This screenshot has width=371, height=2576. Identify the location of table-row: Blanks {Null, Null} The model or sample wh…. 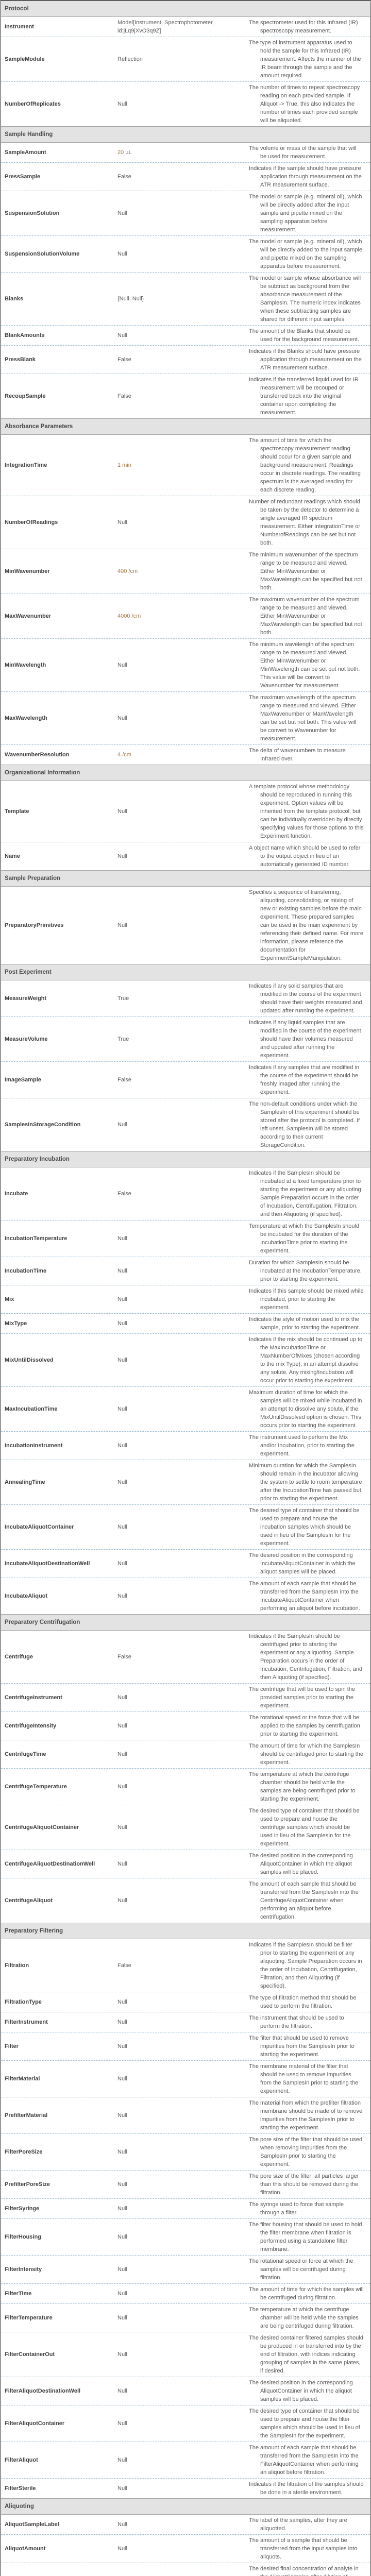
(185, 298).